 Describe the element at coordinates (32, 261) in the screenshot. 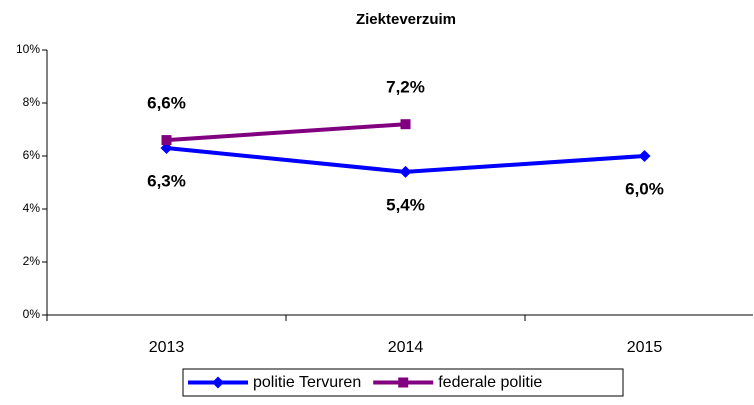

I see `y-tick-label: 2%` at that location.